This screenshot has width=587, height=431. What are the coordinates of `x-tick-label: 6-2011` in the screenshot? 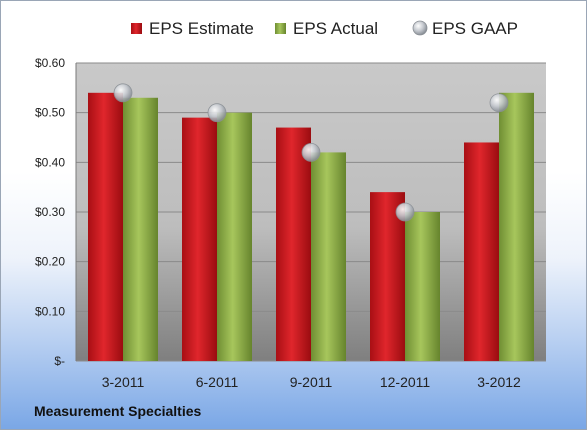 It's located at (217, 382).